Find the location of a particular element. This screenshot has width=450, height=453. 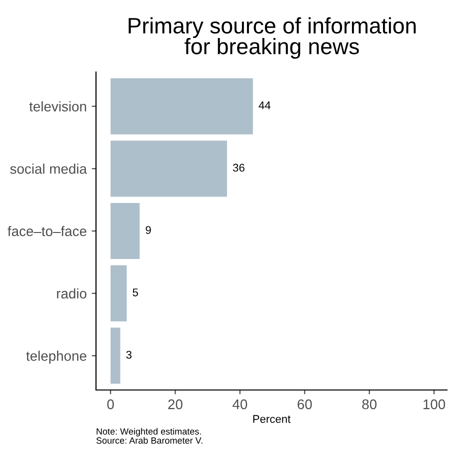

x-axis-title: Percent is located at coordinates (272, 419).